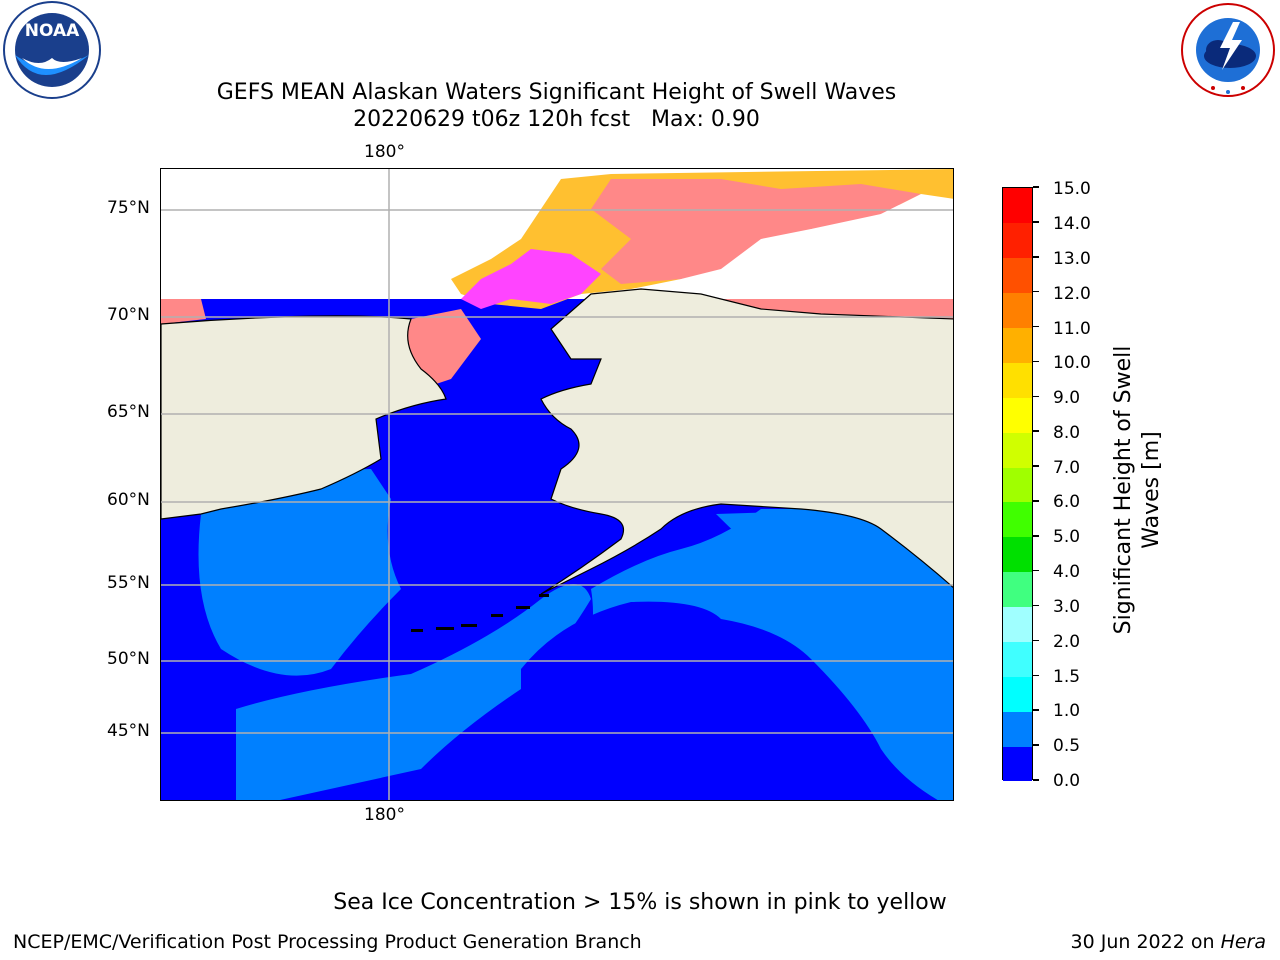 This screenshot has width=1280, height=960. Describe the element at coordinates (1072, 363) in the screenshot. I see `cb-tick-10: 10.0` at that location.